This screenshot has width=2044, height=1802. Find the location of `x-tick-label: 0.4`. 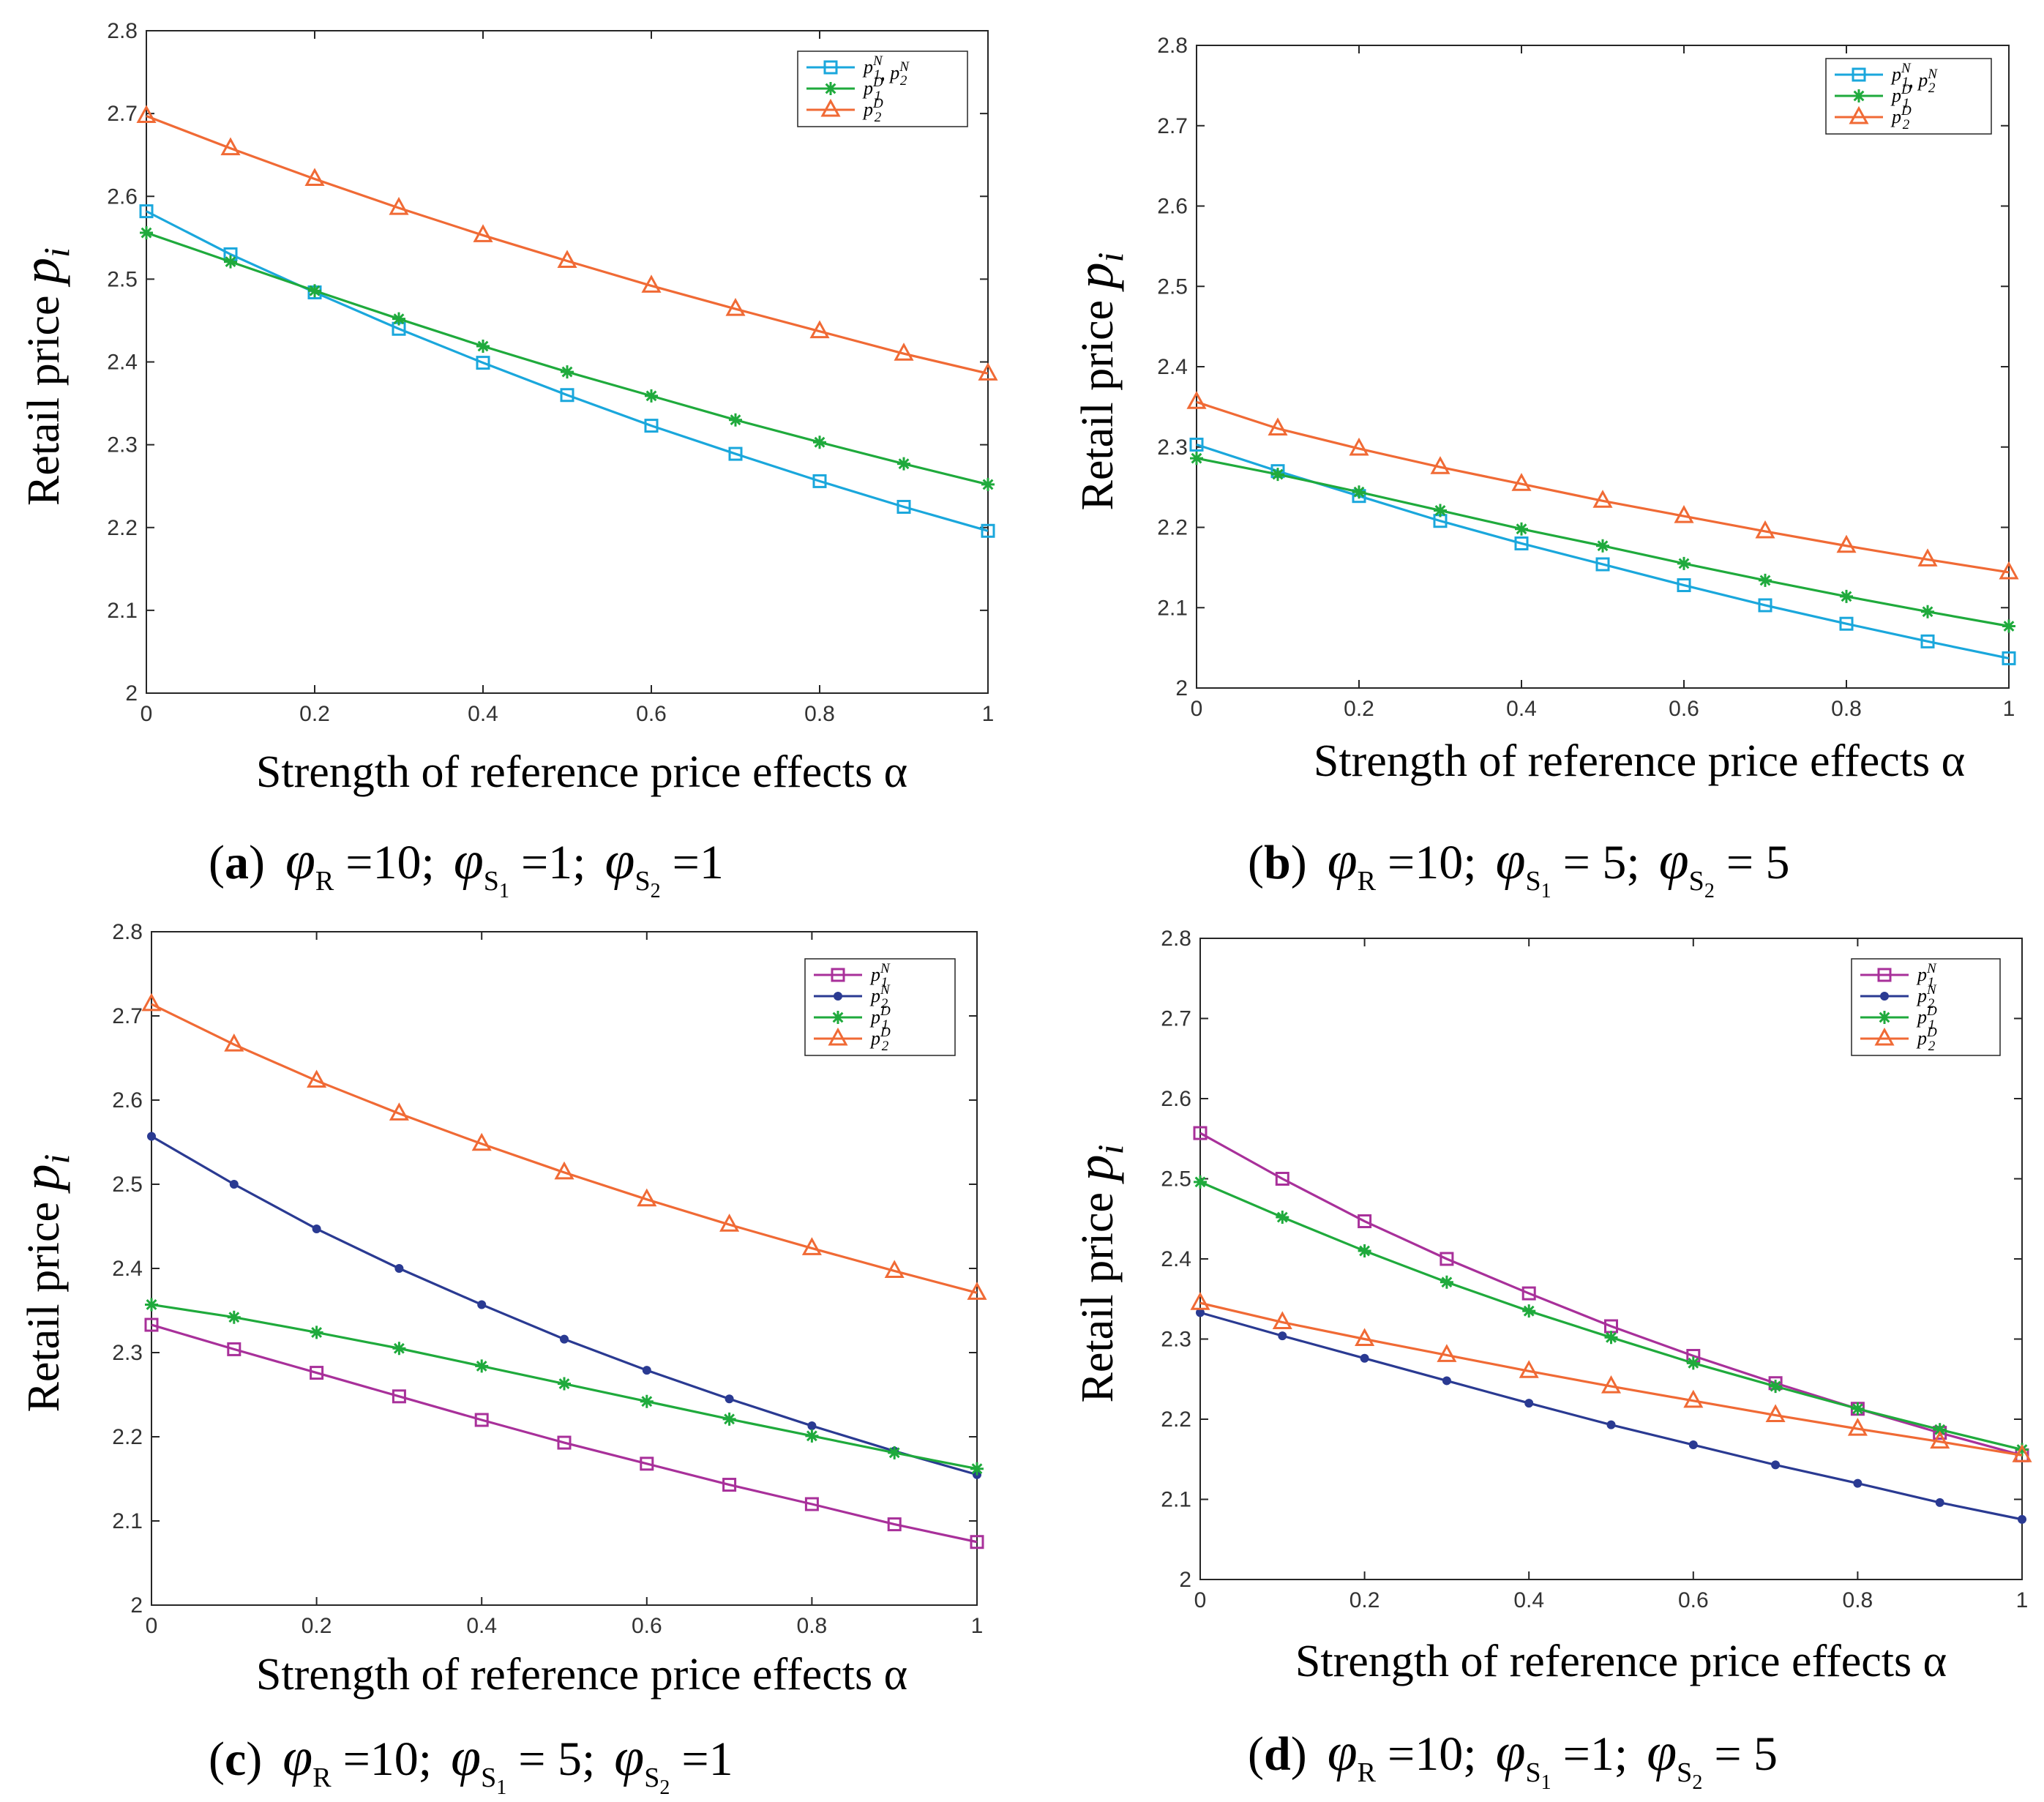

x-tick-label: 0.4 is located at coordinates (481, 1626).